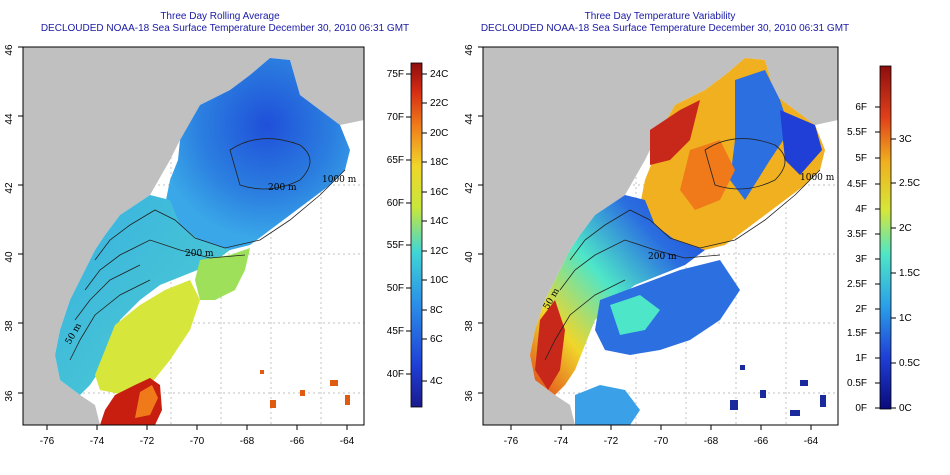 This screenshot has width=950, height=475. I want to click on left-y-tick-label: 40, so click(9, 257).